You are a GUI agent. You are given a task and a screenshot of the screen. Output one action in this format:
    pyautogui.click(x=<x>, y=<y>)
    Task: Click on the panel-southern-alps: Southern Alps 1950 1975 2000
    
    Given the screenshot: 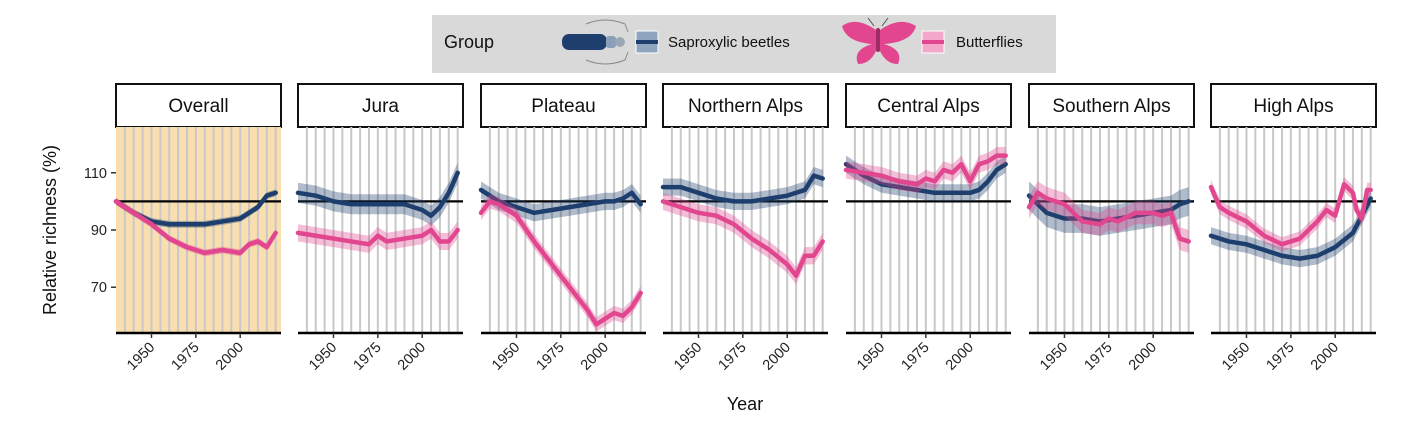 What is the action you would take?
    pyautogui.click(x=1110, y=228)
    